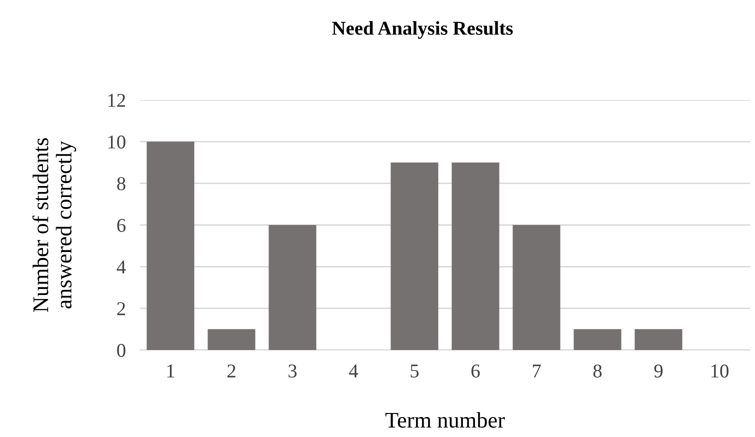 Image resolution: width=755 pixels, height=437 pixels. I want to click on x-tick-label: 10, so click(719, 371).